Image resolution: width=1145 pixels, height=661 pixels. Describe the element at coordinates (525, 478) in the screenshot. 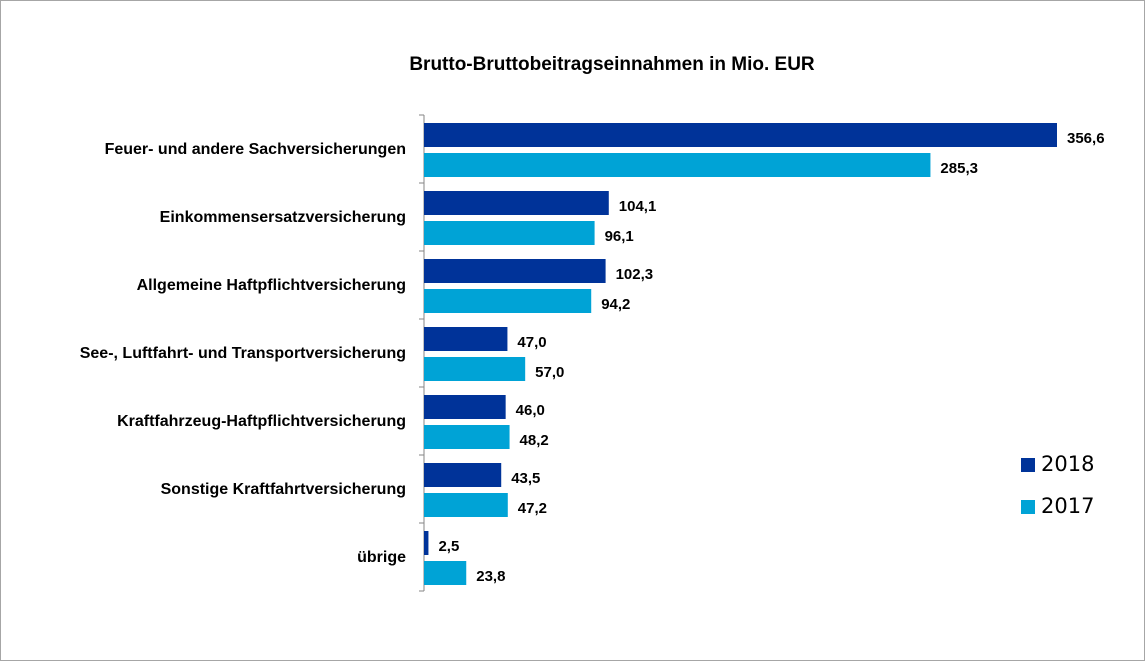

I see `value-label: 43,5` at that location.